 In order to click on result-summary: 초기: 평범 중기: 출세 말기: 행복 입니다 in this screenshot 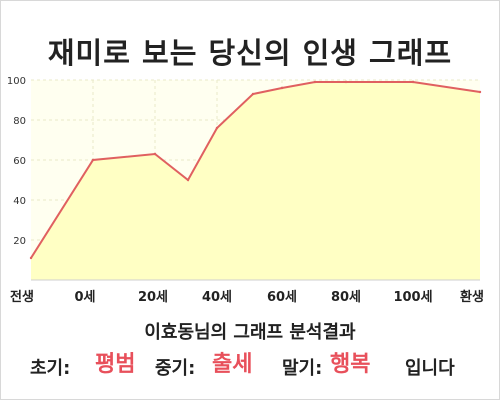, I will do `click(250, 364)`.